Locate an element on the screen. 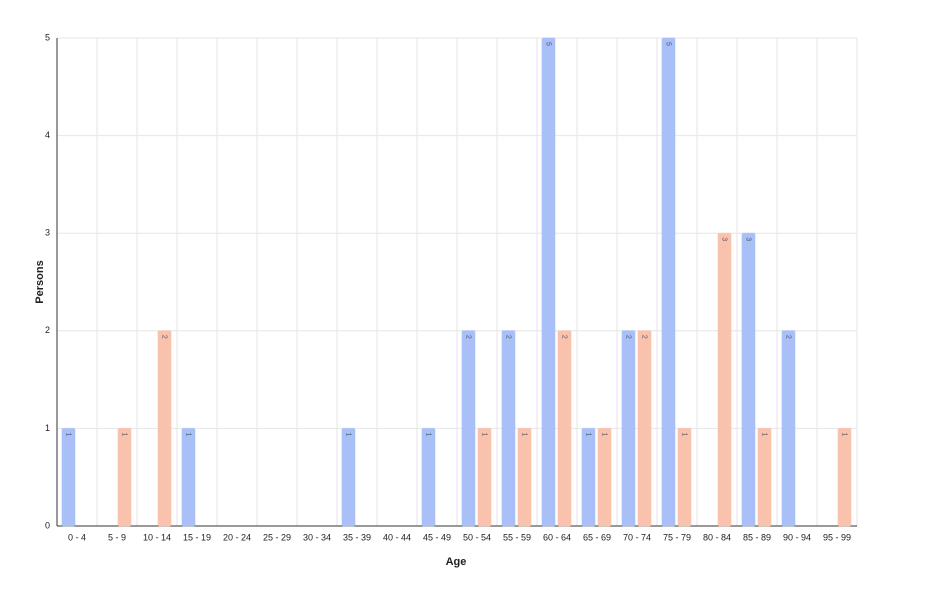  x-tick-label: 35 - 39 is located at coordinates (357, 537).